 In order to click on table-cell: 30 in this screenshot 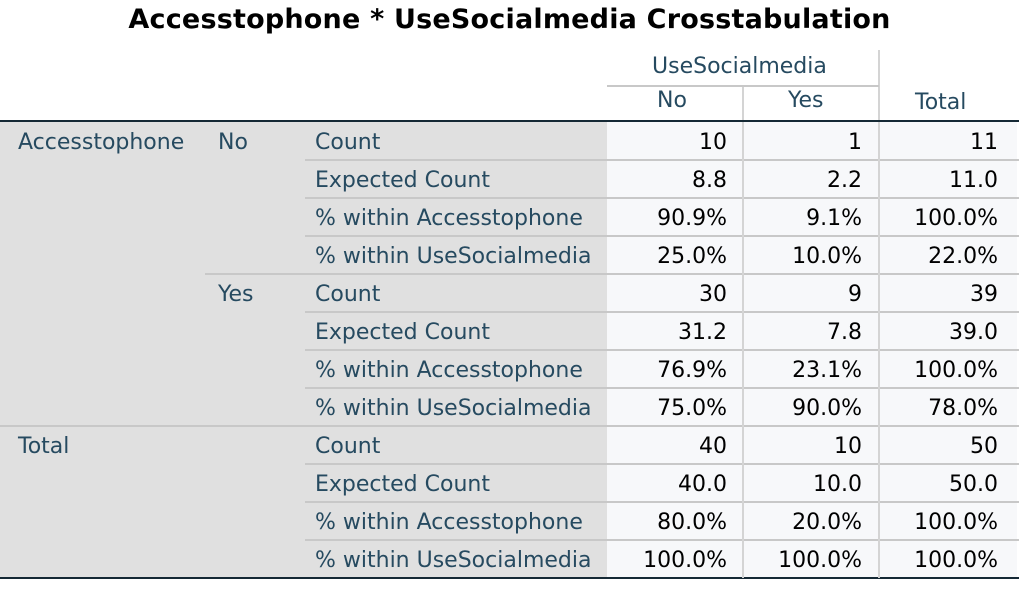, I will do `click(713, 294)`.